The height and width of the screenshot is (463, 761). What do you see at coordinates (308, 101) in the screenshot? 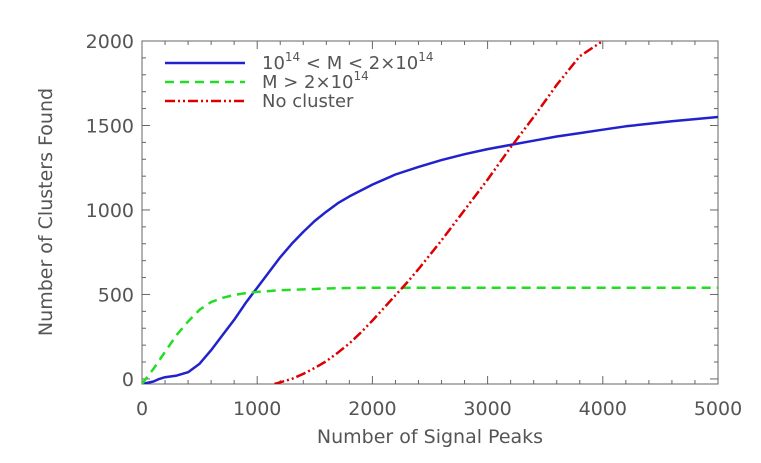
I see `legend-label-none: No cluster` at bounding box center [308, 101].